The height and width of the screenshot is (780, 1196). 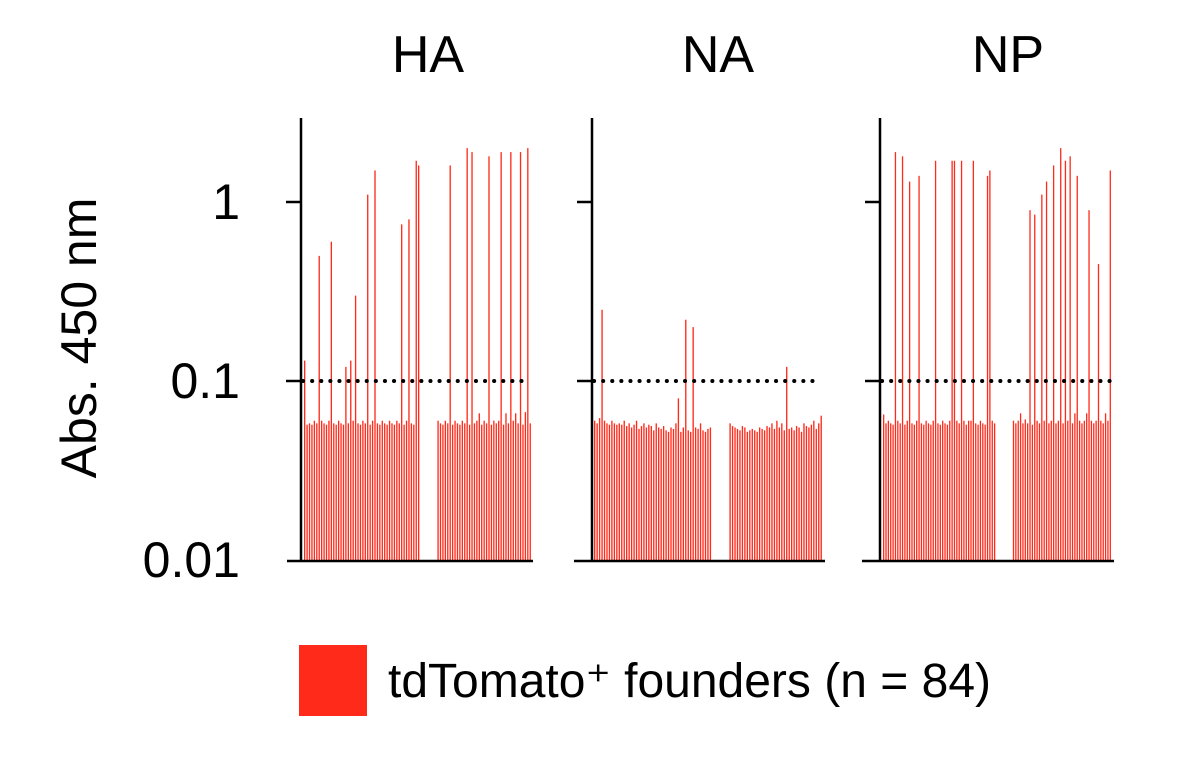 I want to click on panel-np: NP, so click(x=988, y=294).